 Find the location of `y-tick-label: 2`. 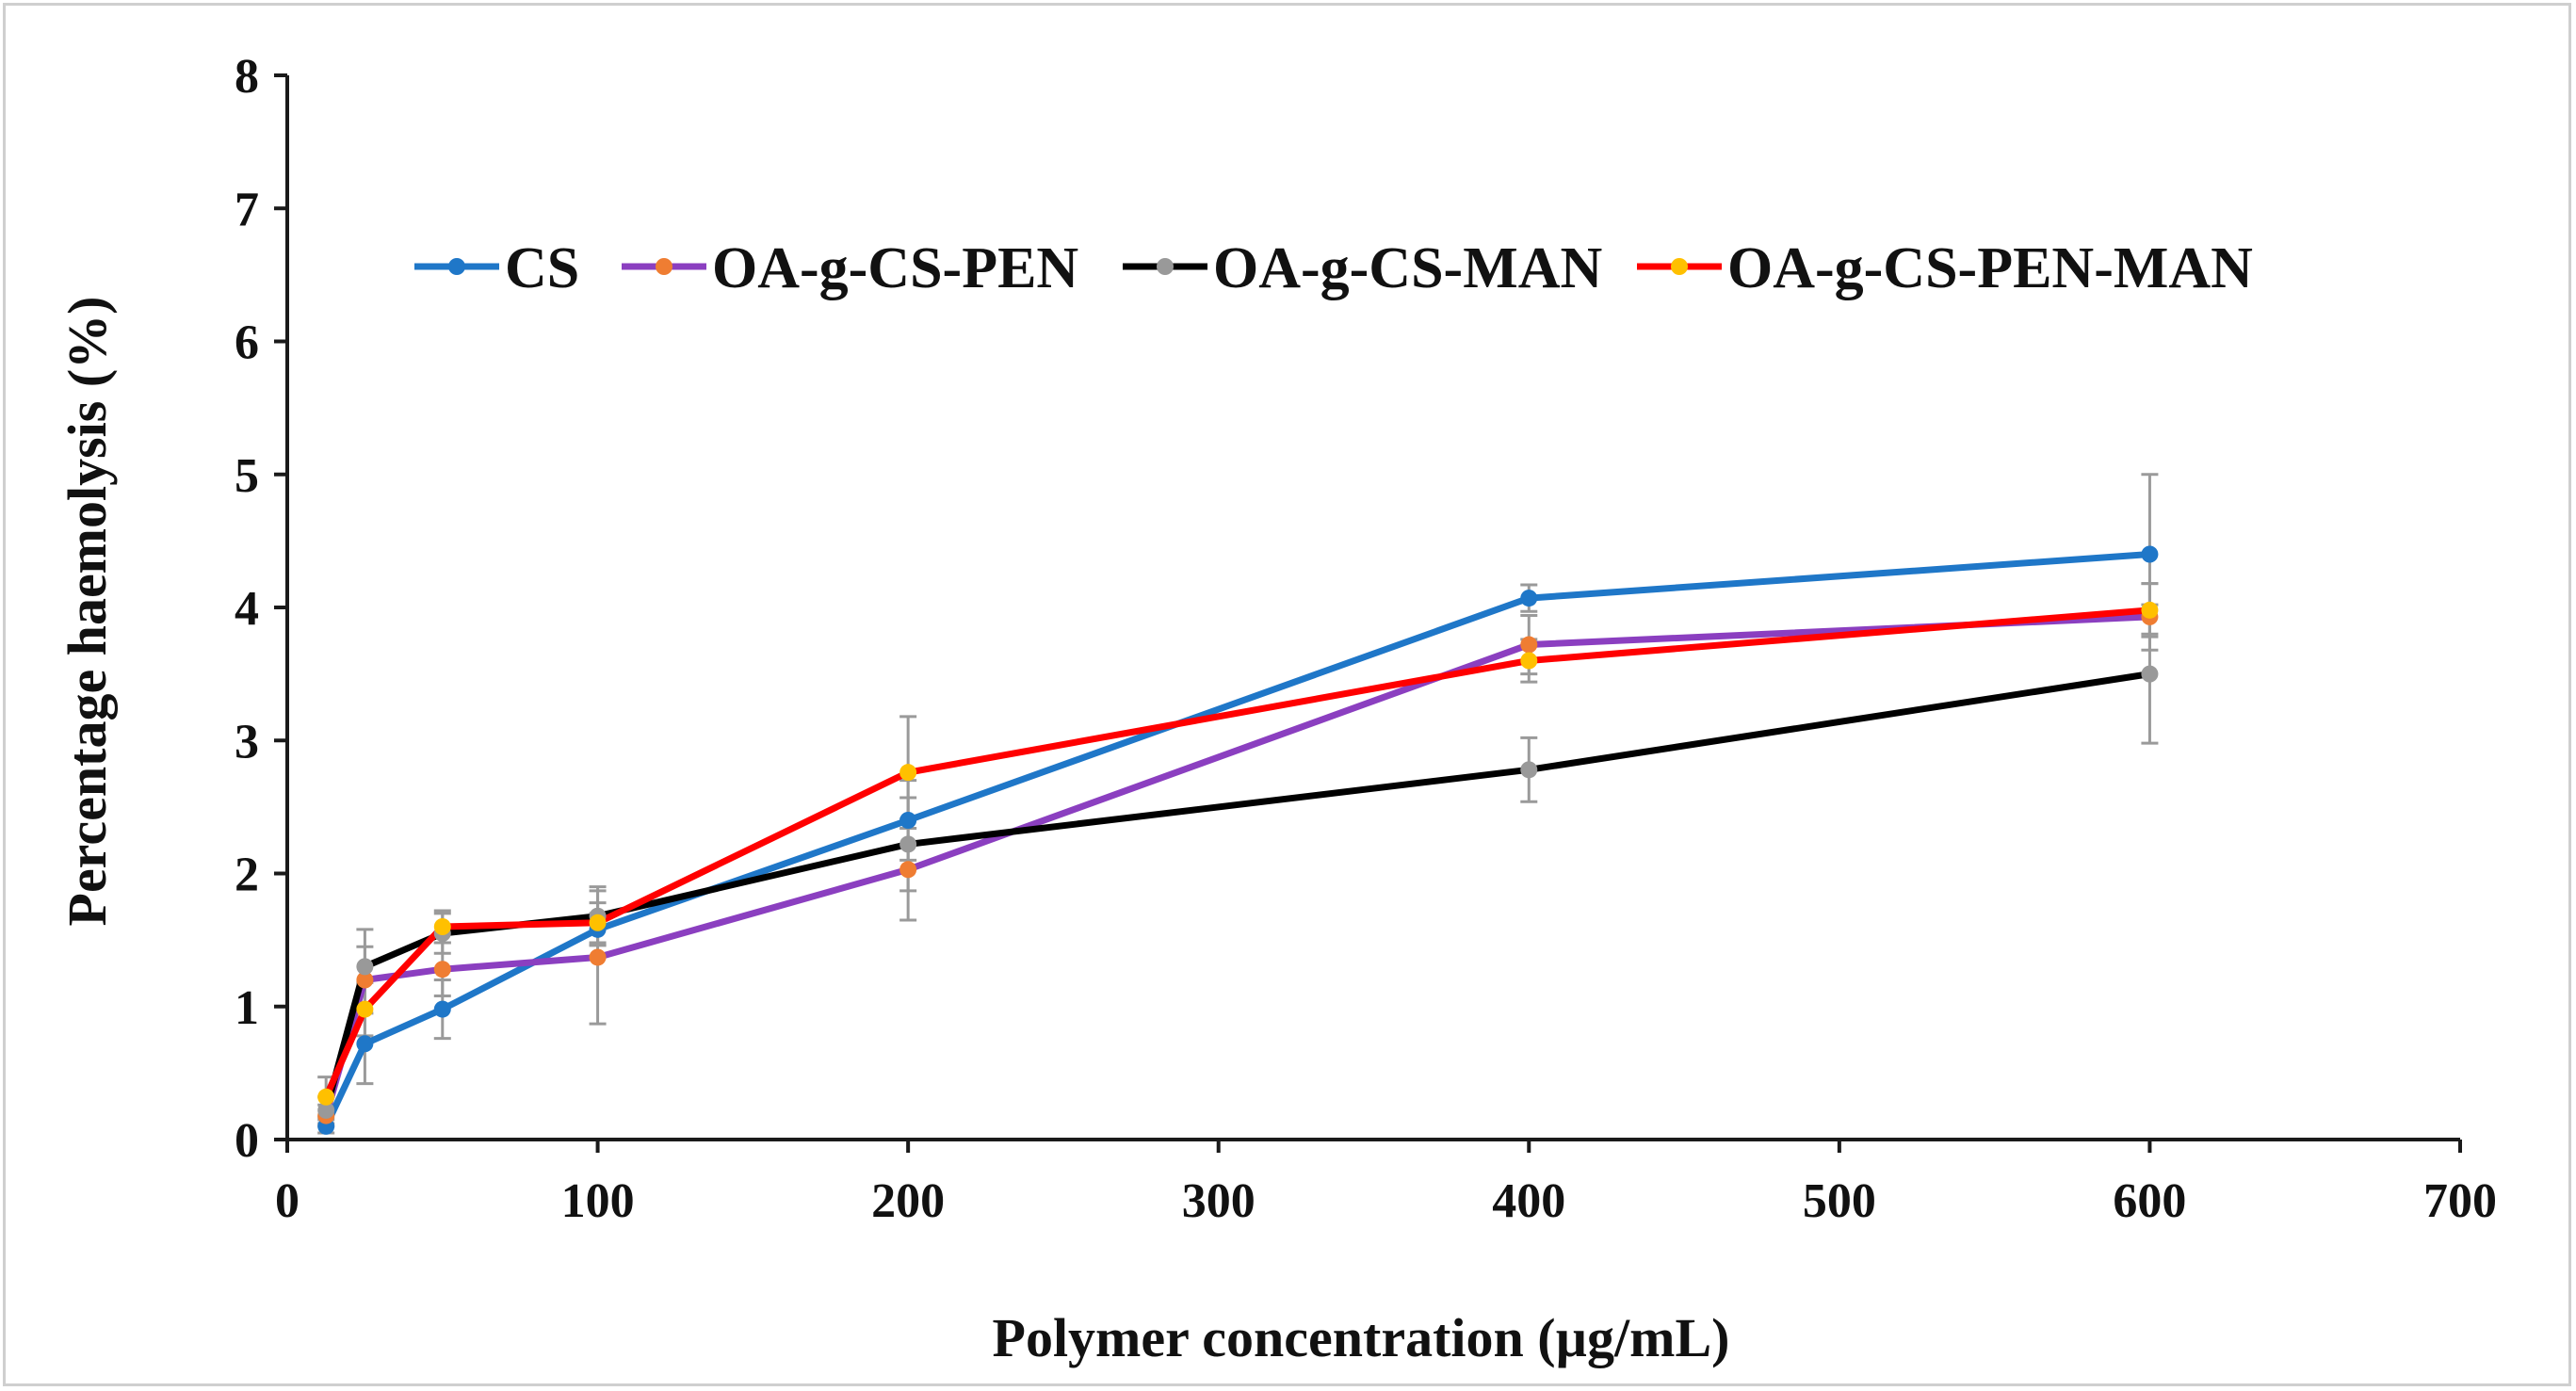

y-tick-label: 2 is located at coordinates (247, 875).